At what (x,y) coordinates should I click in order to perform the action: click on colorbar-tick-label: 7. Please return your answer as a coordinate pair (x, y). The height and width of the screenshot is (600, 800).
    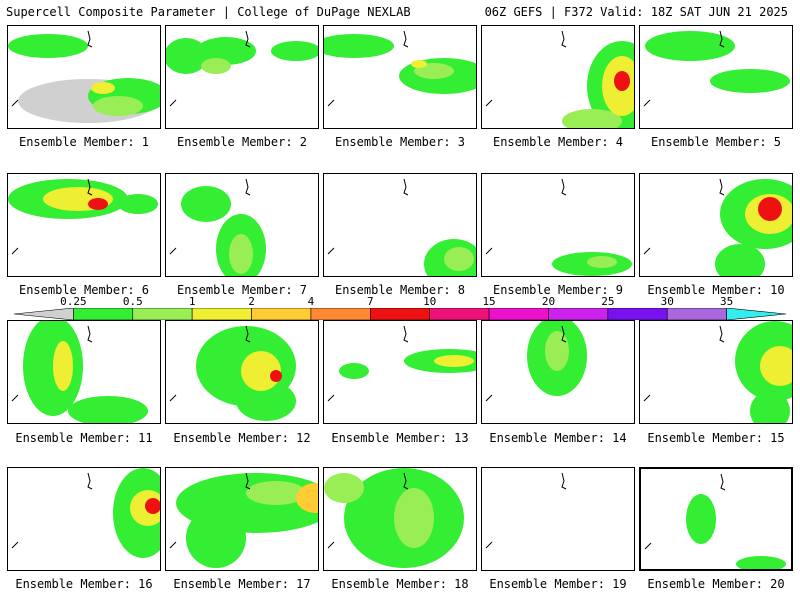
    Looking at the image, I should click on (370, 301).